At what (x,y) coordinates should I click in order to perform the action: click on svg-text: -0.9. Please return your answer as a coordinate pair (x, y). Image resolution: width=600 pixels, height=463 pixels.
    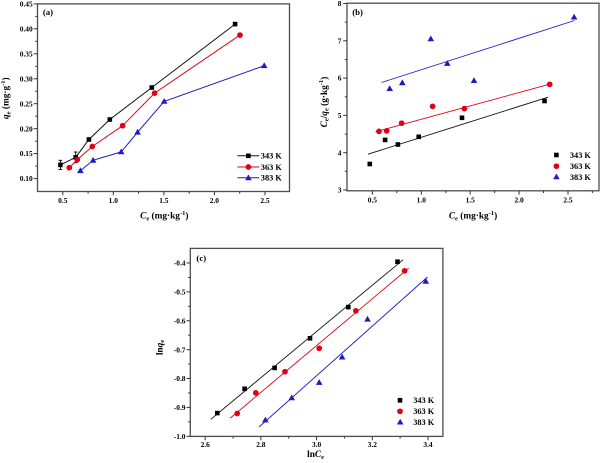
    Looking at the image, I should click on (180, 407).